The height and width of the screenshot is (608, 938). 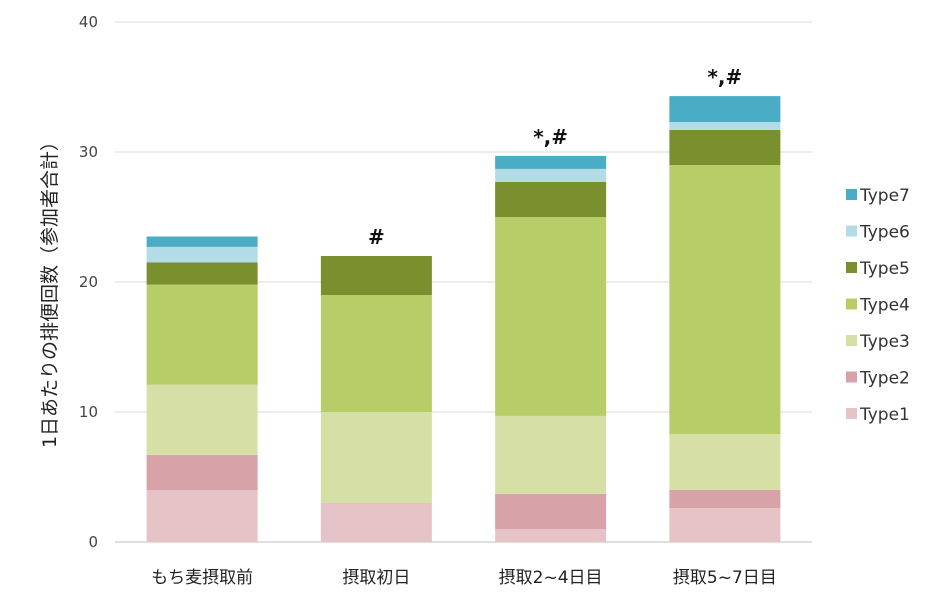 I want to click on y-axis-label: 1日あたりの排便回数（参加者合計）, so click(x=50, y=290).